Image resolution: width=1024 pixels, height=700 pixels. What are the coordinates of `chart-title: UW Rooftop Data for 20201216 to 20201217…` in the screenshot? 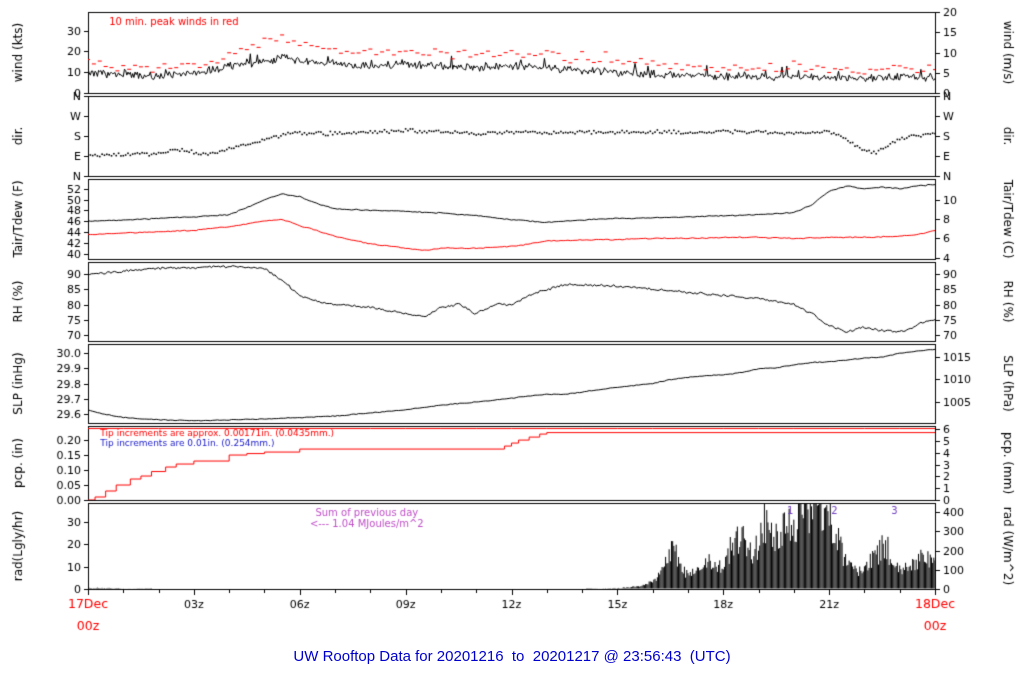 It's located at (512, 656).